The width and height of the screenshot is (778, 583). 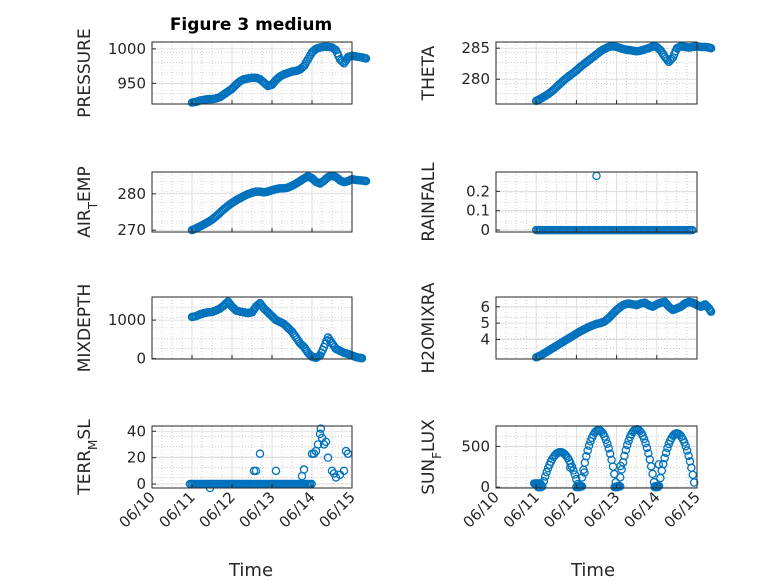 I want to click on y-axis-label-sub: F, so click(x=437, y=455).